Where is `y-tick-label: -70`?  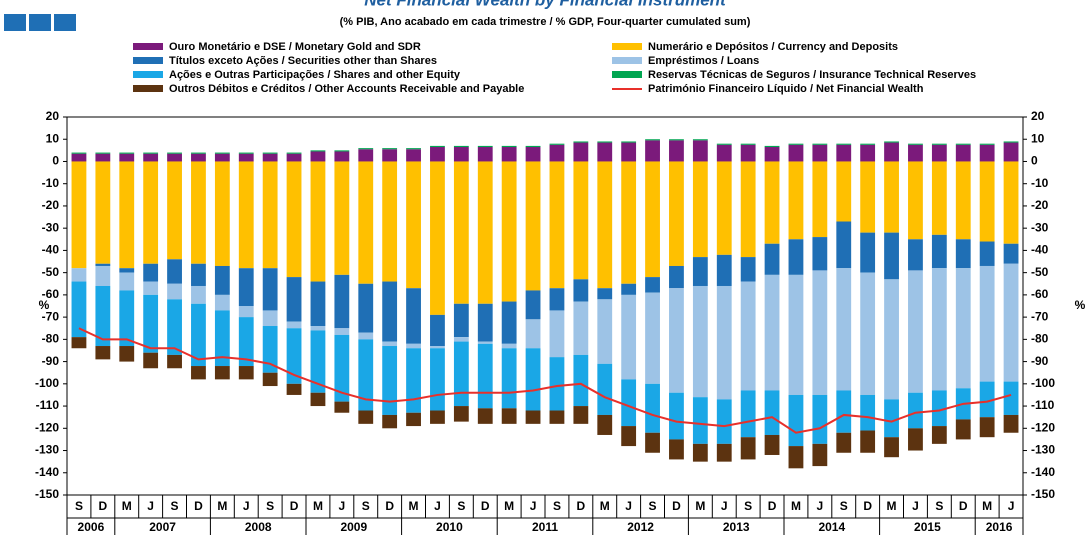 y-tick-label: -70 is located at coordinates (51, 316).